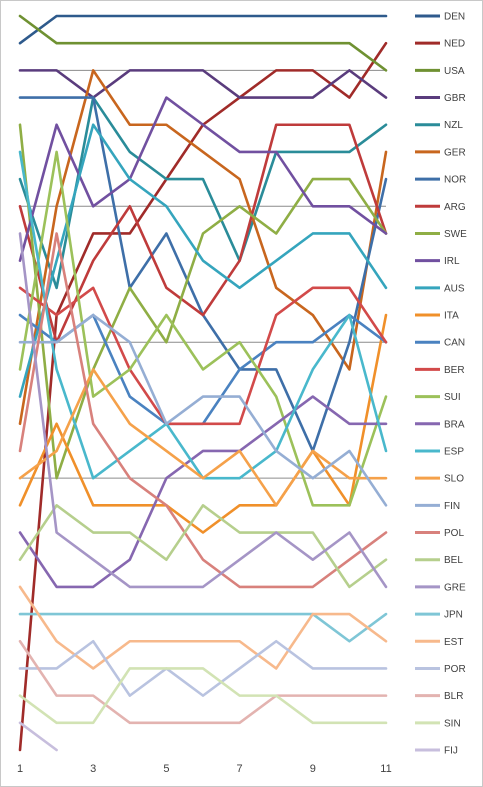 The image size is (483, 787). Describe the element at coordinates (452, 723) in the screenshot. I see `legend-label: SIN` at that location.